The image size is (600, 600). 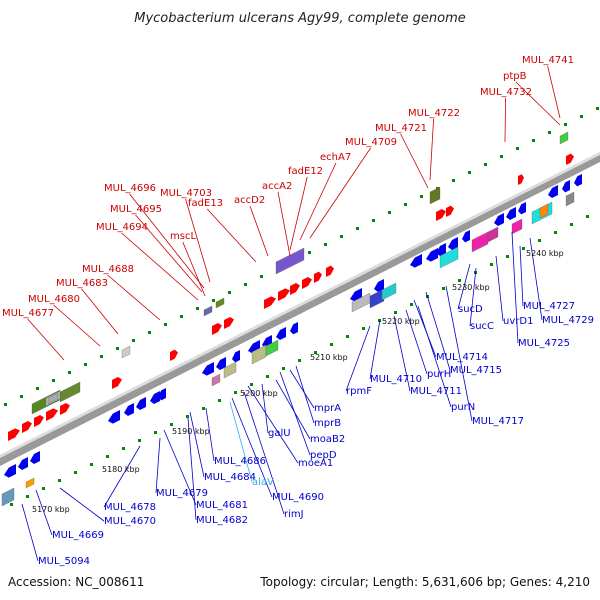 I want to click on reverse-gene-label: sucC, so click(x=482, y=326).